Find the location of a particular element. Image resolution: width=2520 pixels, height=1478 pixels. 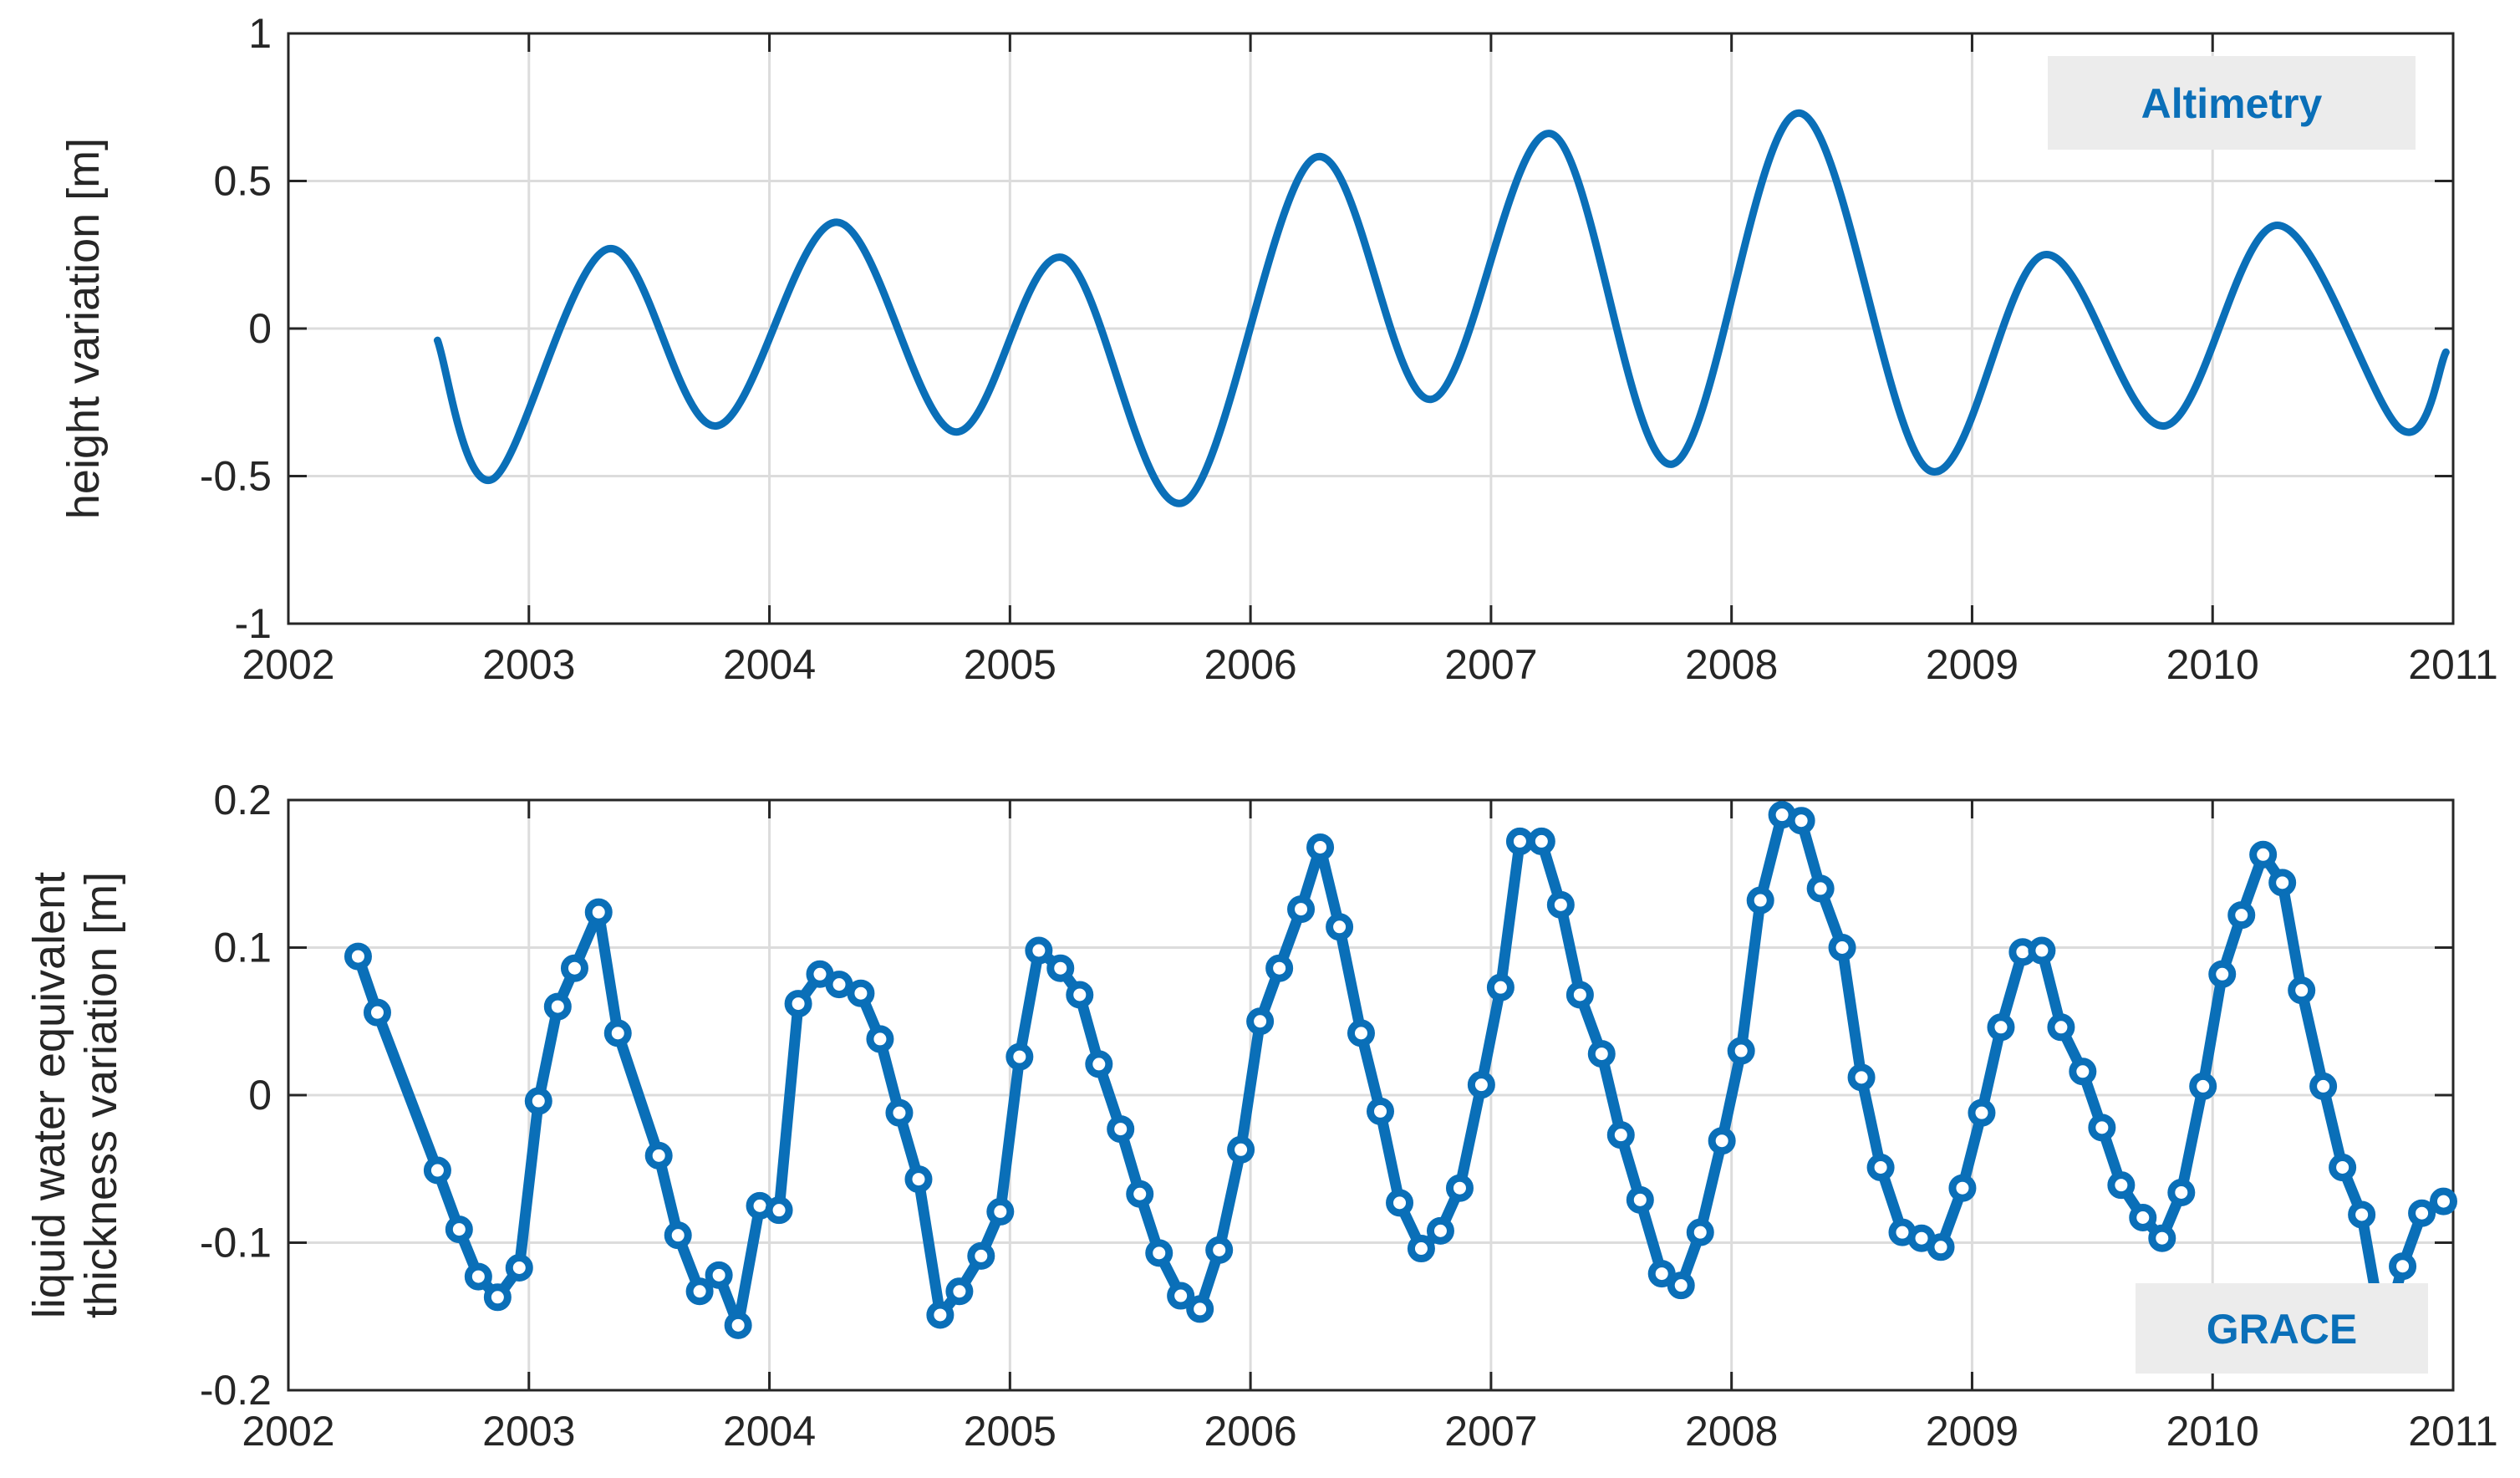

y-tick-label: 0.1 is located at coordinates (242, 948).